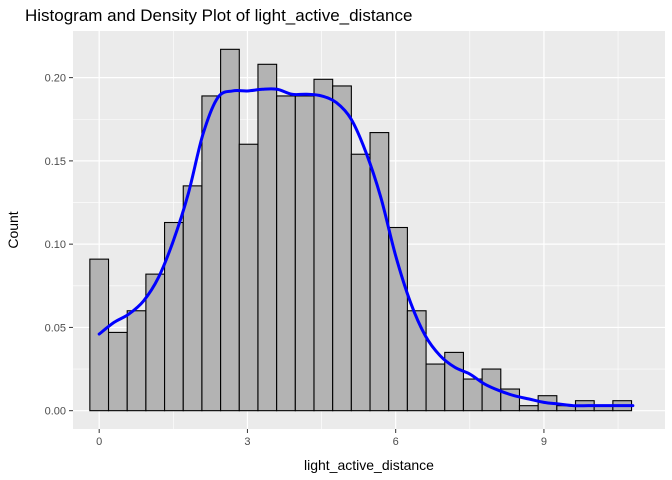  What do you see at coordinates (321, 438) in the screenshot?
I see `x-axis-ticks: 0 3 6 9` at bounding box center [321, 438].